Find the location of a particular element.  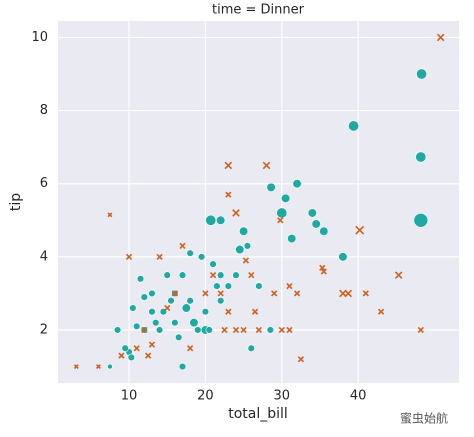

y-tick-label: 6 is located at coordinates (44, 183).